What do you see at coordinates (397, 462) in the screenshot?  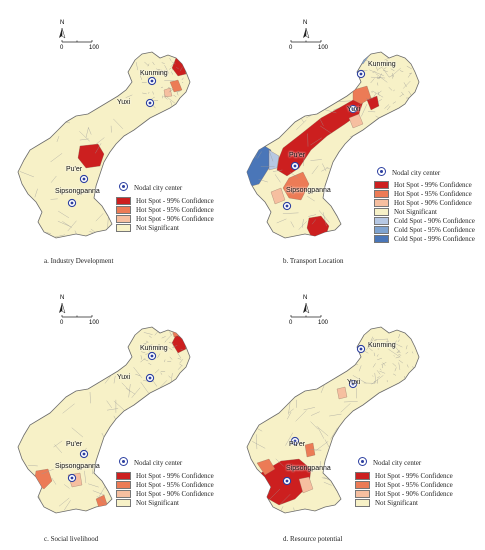 I see `legend-label-node: Nodal city center` at bounding box center [397, 462].